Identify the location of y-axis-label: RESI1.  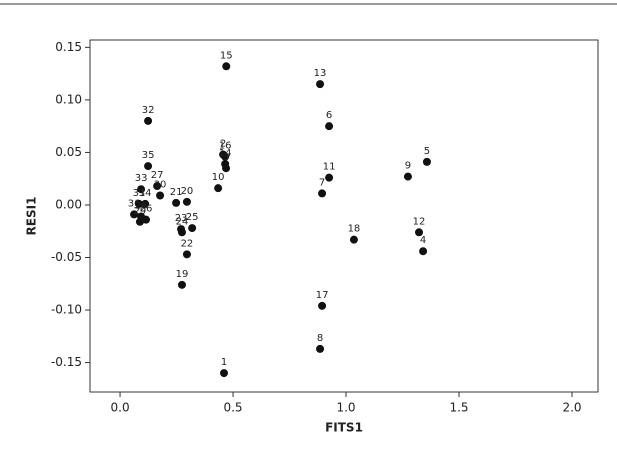
(32, 216).